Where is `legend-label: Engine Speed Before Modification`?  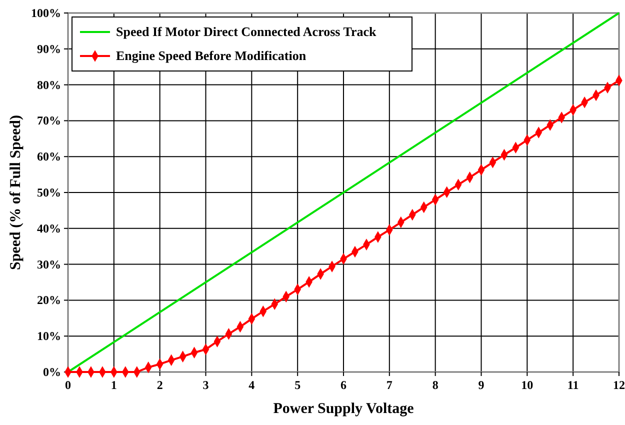 legend-label: Engine Speed Before Modification is located at coordinates (211, 55).